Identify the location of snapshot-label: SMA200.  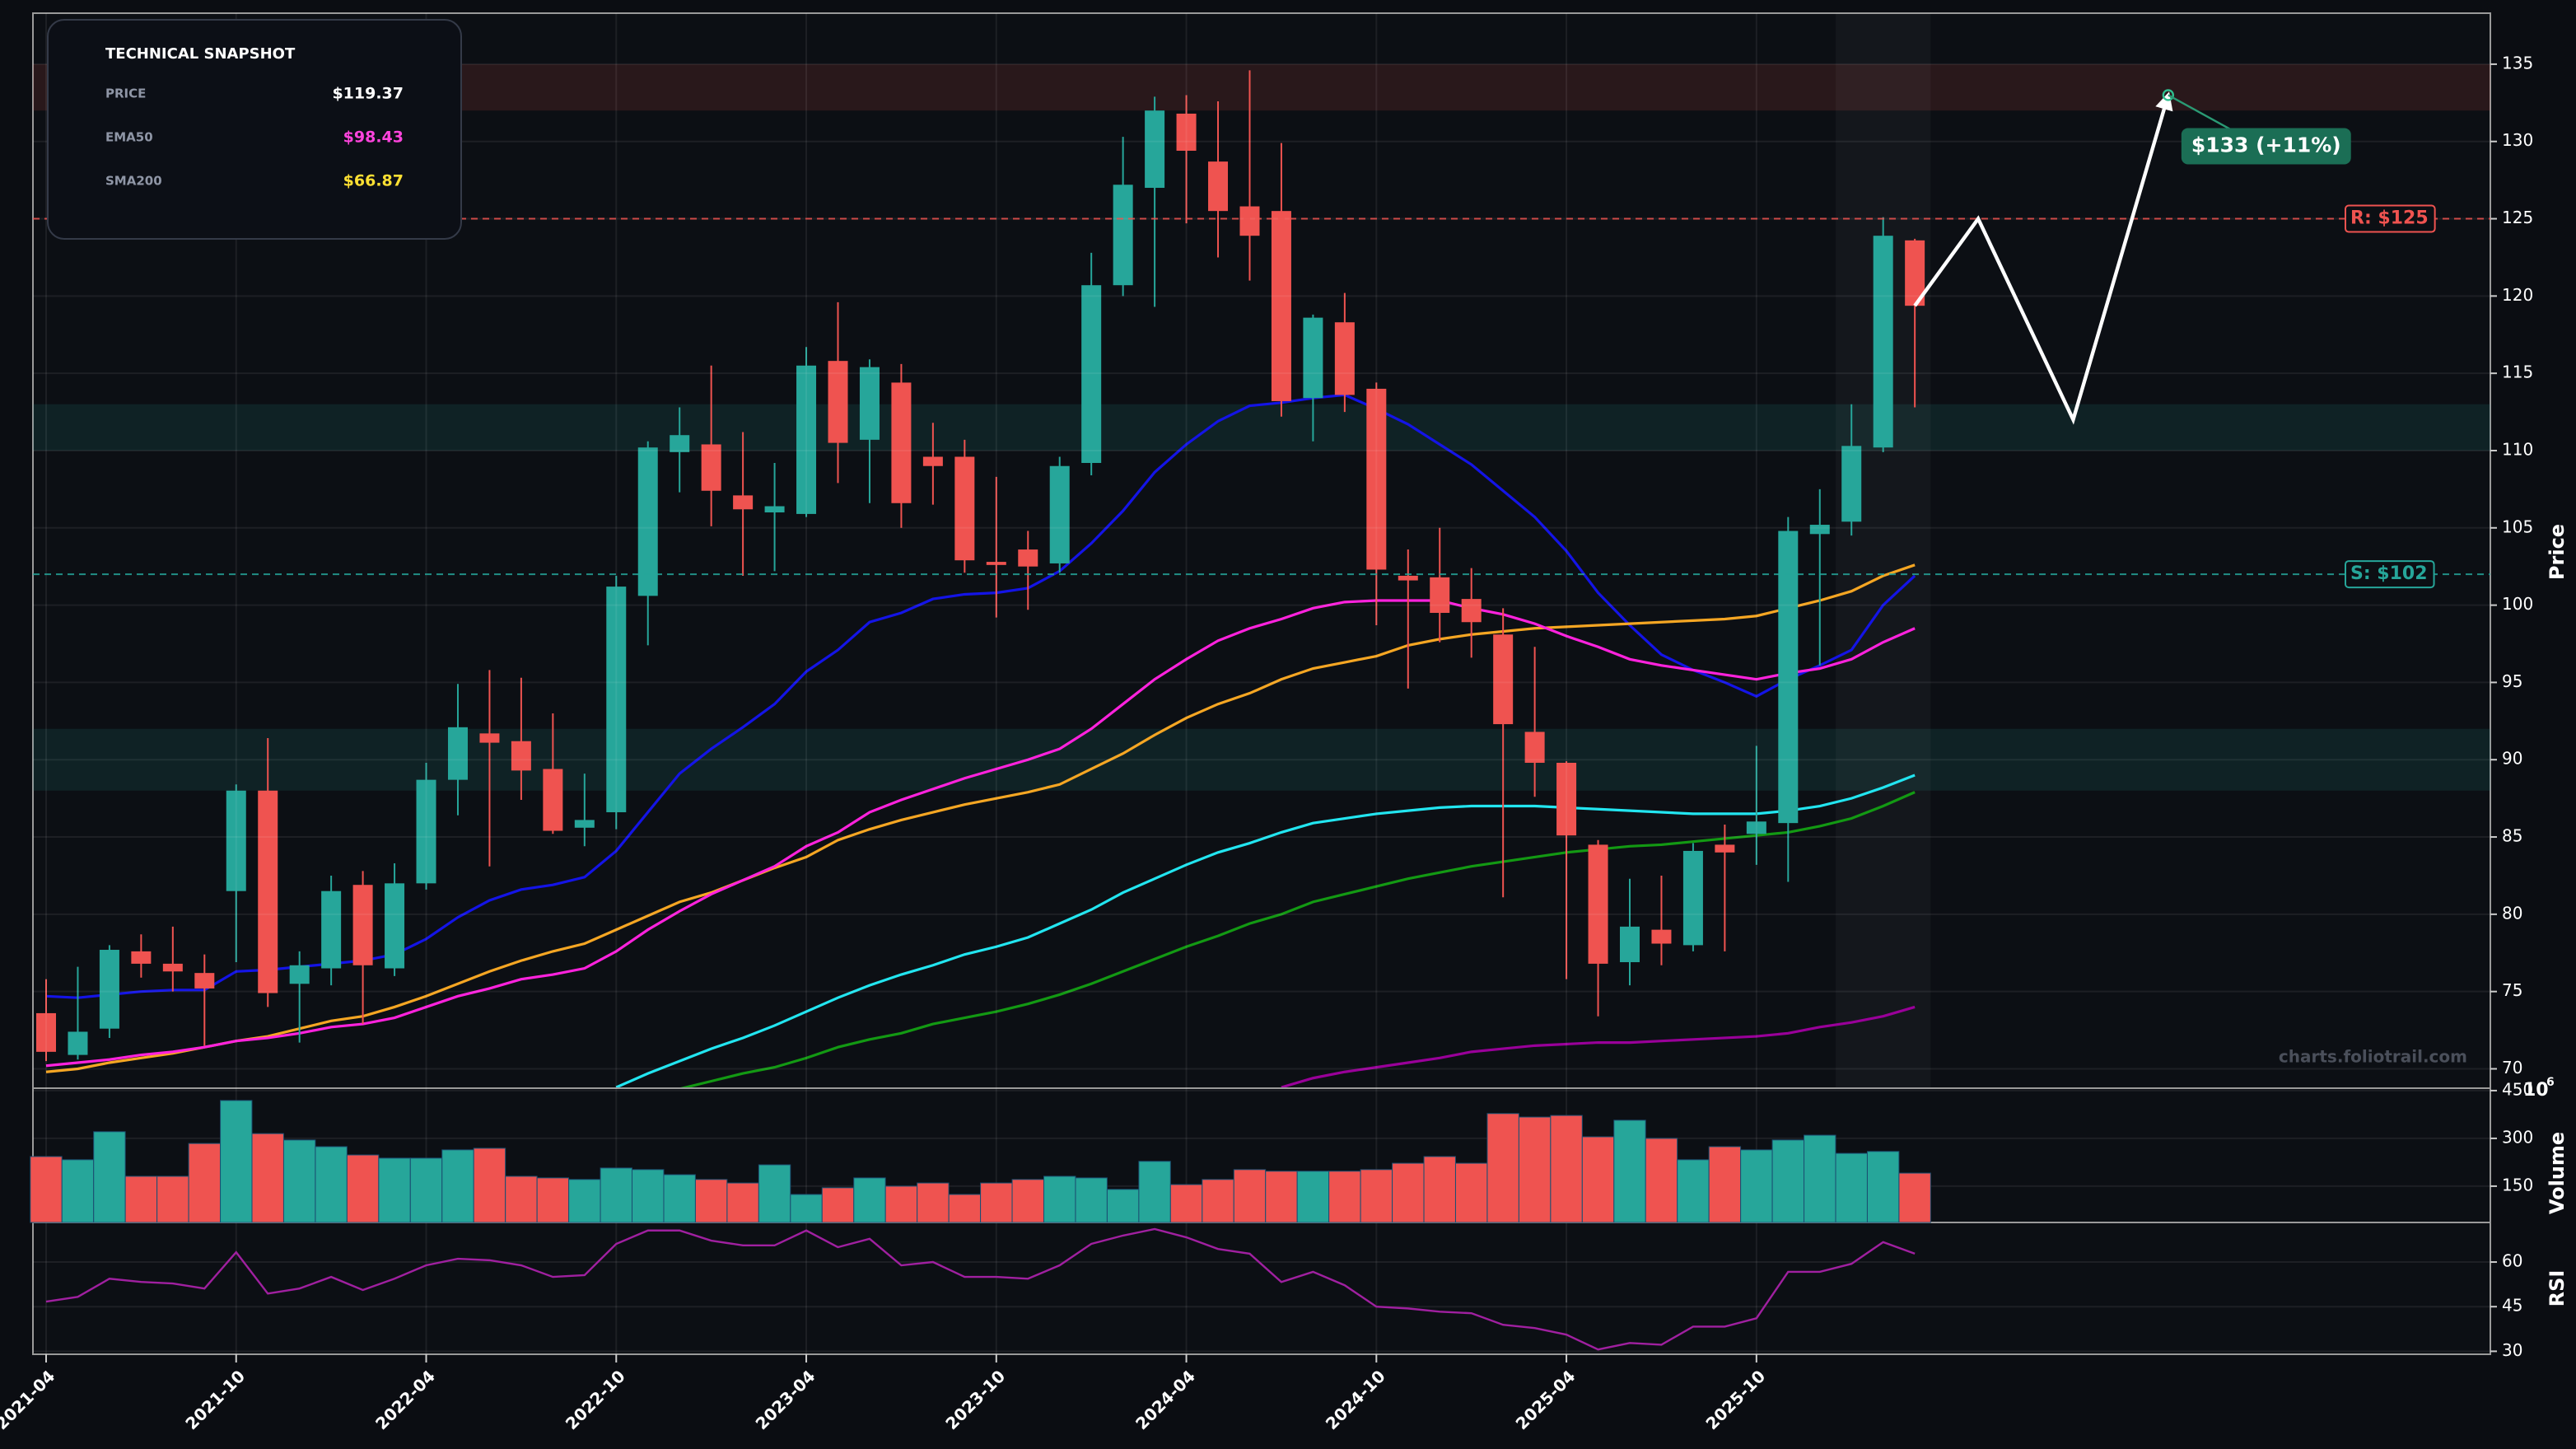
(133, 181).